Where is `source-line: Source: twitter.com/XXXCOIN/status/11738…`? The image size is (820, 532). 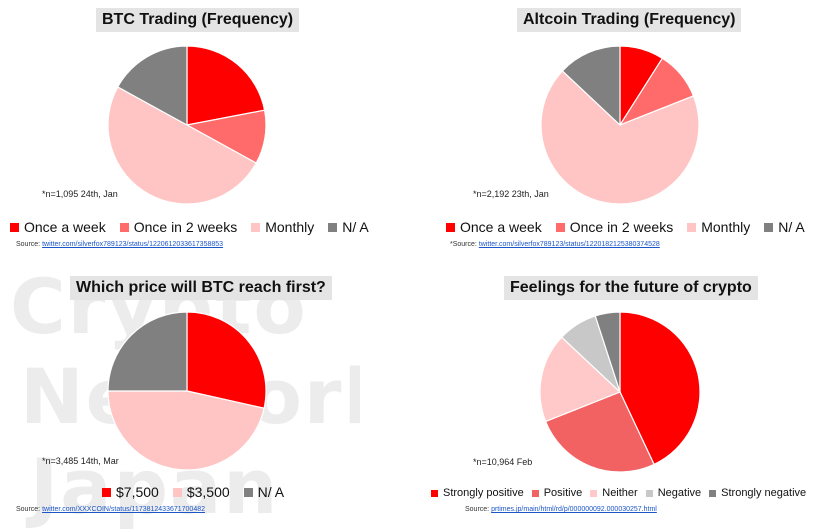
source-line: Source: twitter.com/XXXCOIN/status/11738… is located at coordinates (110, 509).